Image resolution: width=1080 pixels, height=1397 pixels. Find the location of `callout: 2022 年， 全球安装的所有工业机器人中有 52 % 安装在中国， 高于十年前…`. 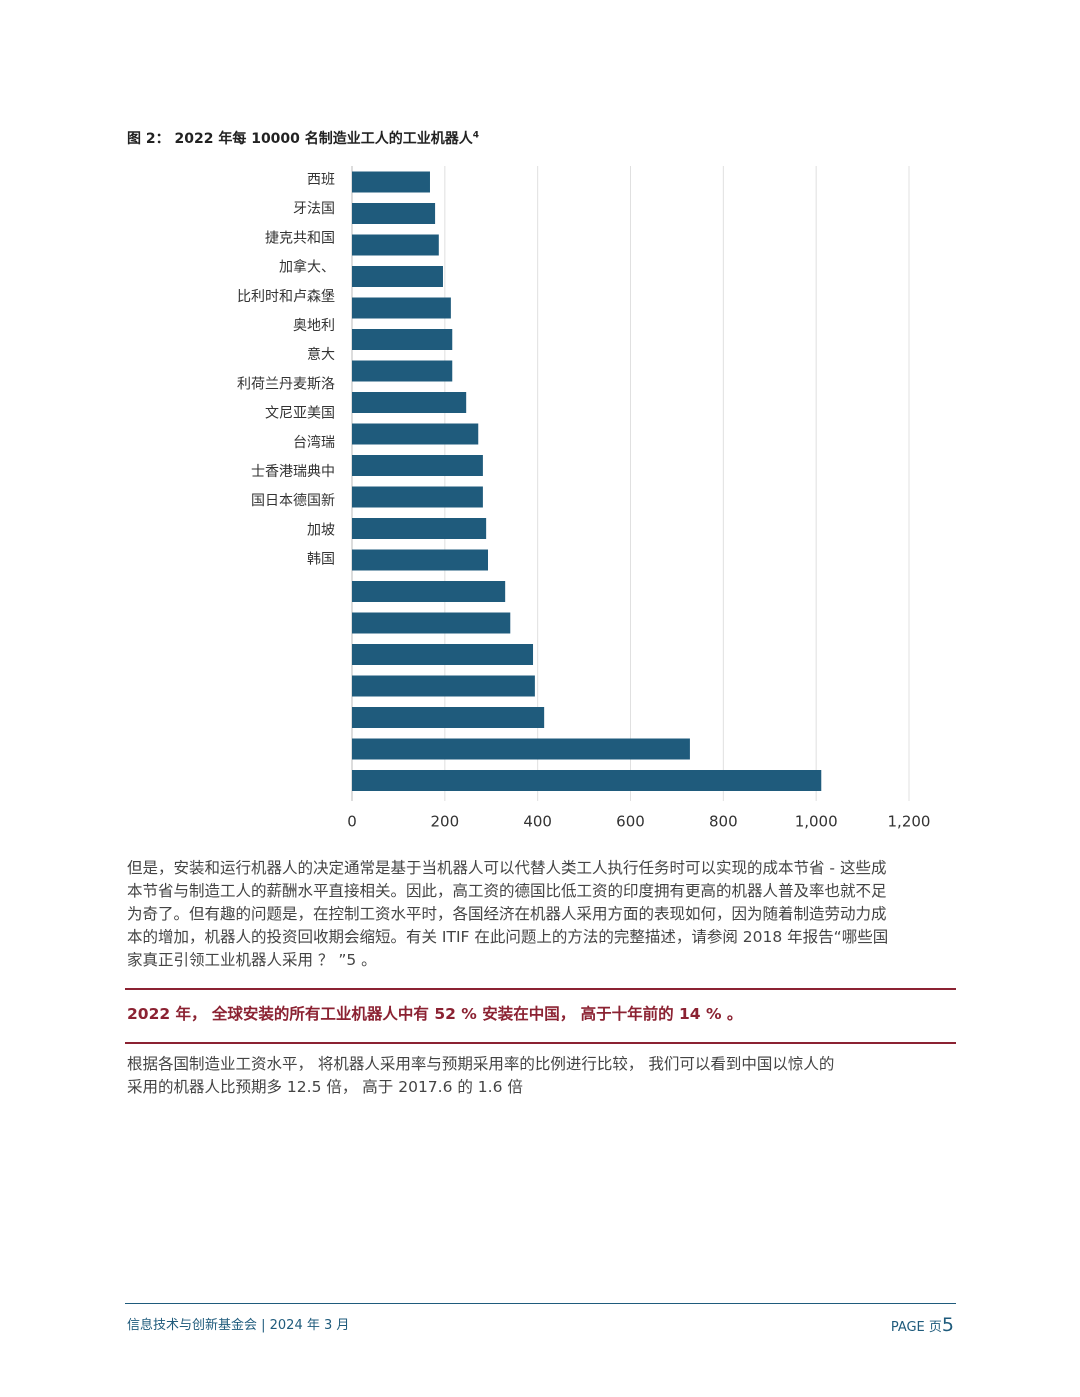

callout: 2022 年， 全球安装的所有工业机器人中有 52 % 安装在中国， 高于十年前… is located at coordinates (435, 1014).